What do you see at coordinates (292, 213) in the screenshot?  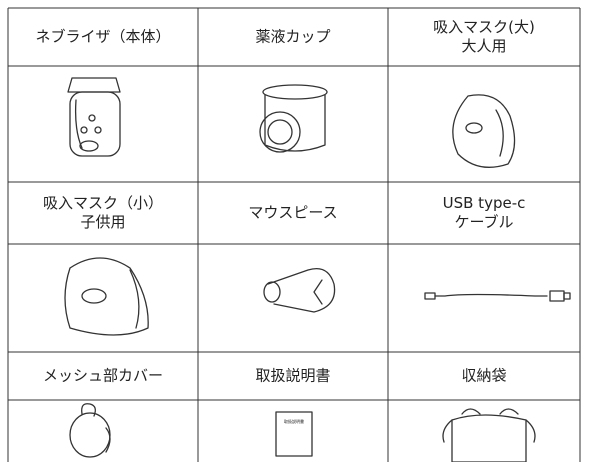 I see `component-name: マウスピース` at bounding box center [292, 213].